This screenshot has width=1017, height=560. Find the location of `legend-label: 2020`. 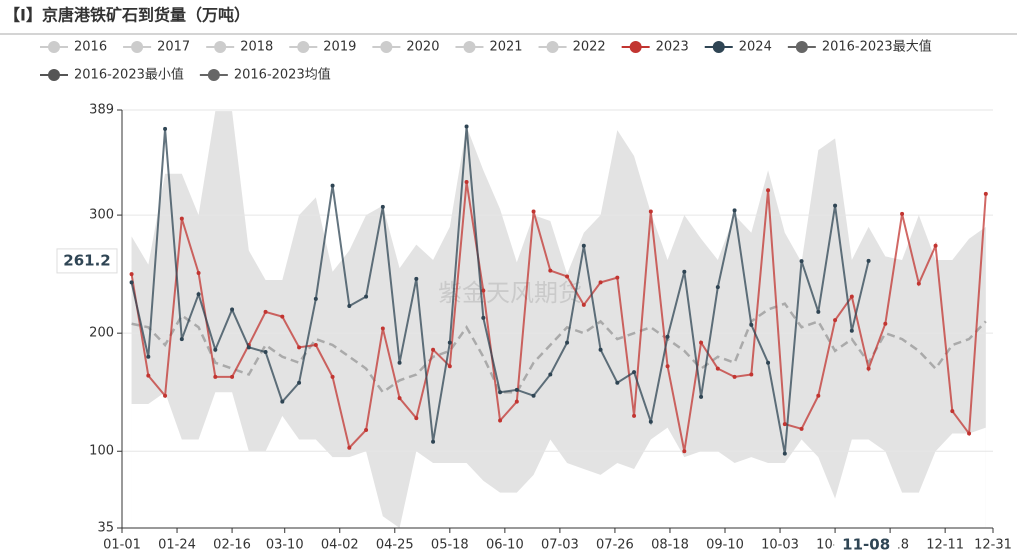

legend-label: 2020 is located at coordinates (422, 47).